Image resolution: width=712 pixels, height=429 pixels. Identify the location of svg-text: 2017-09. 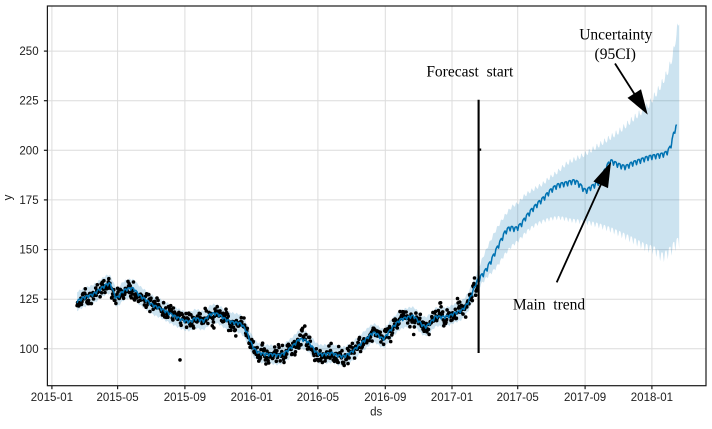
(585, 398).